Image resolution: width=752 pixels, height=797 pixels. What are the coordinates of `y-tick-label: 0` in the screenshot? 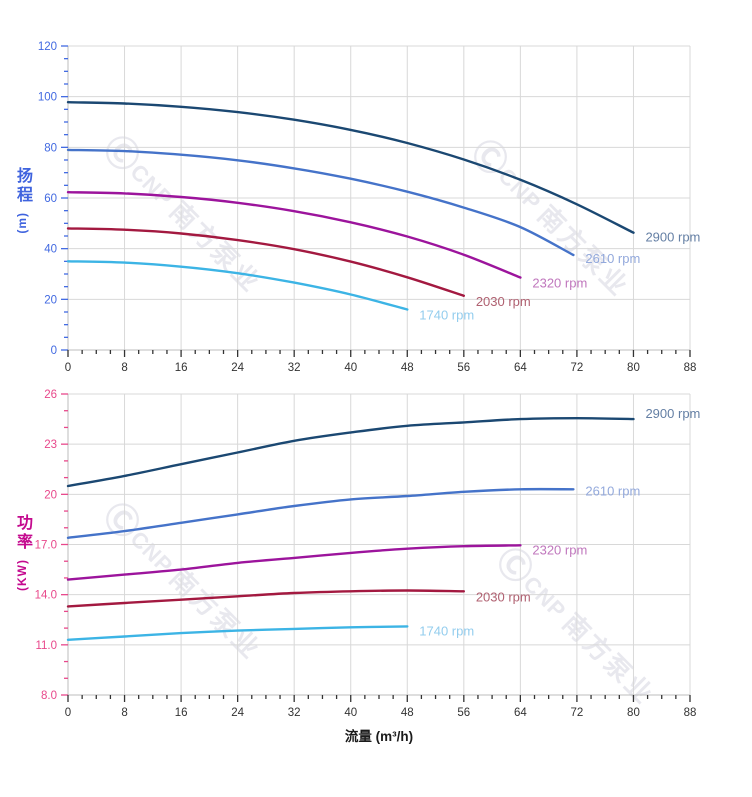 It's located at (54, 351).